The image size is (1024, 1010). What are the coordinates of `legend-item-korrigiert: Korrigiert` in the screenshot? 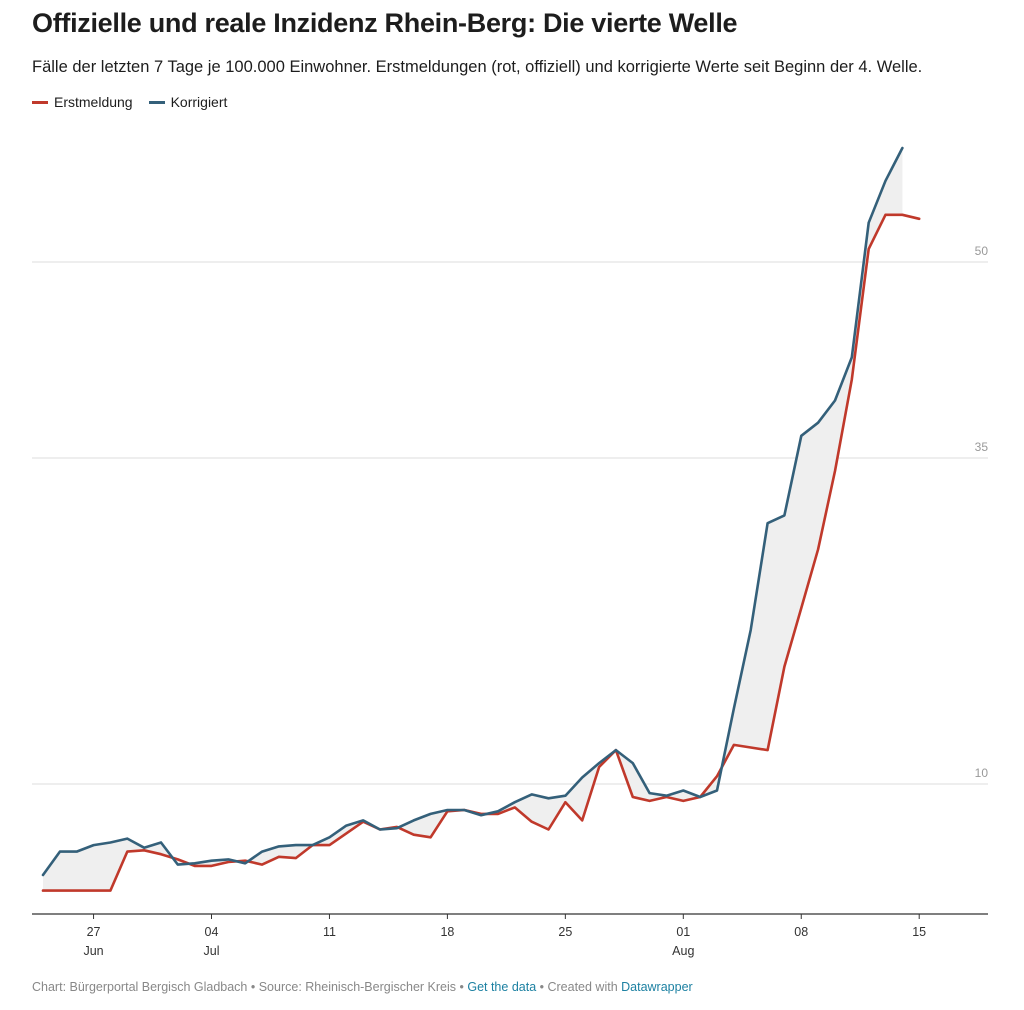 It's located at (188, 102).